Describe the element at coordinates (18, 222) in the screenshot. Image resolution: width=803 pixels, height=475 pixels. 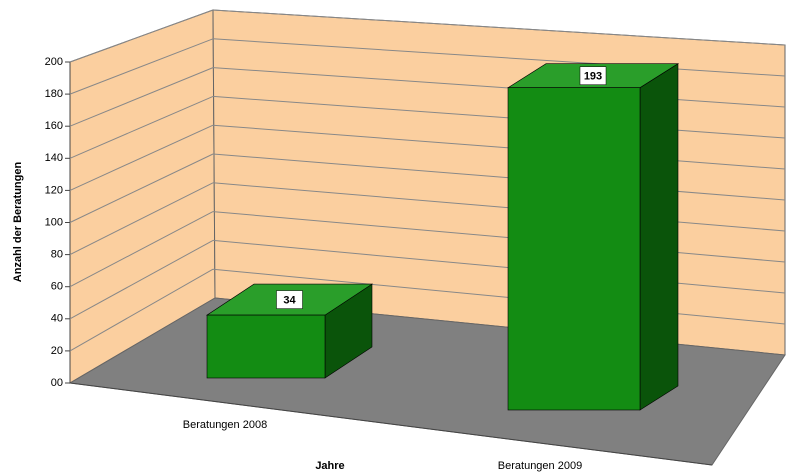
I see `y-axis-title: Anzahl der Beratungen` at that location.